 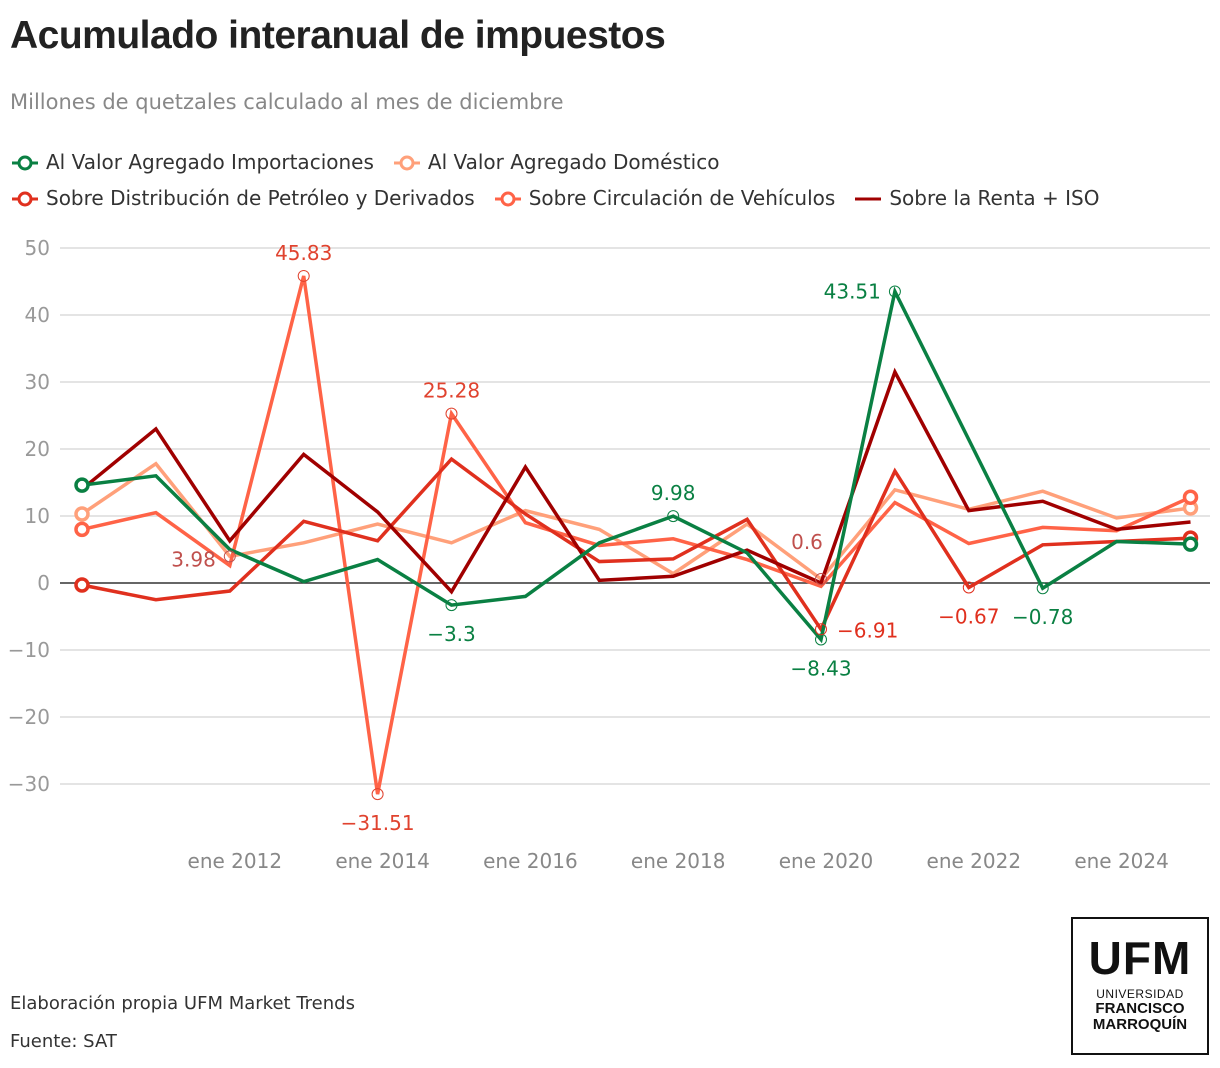 I want to click on legend-item: Al Valor Agregado Importaciones, so click(x=192, y=162).